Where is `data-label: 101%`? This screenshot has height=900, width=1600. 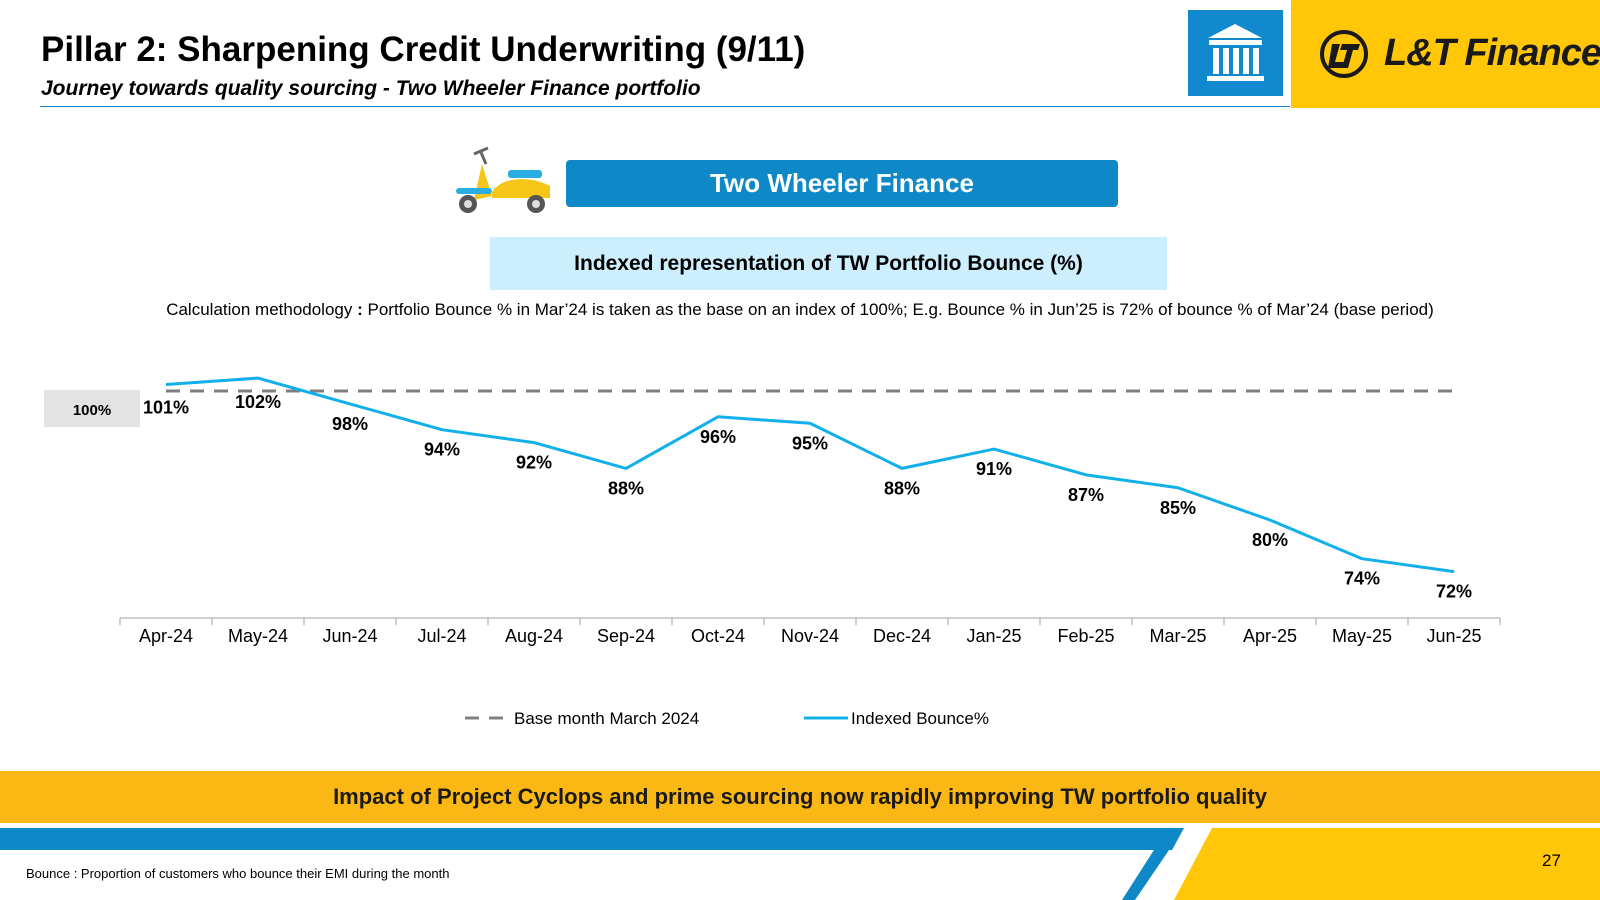
data-label: 101% is located at coordinates (166, 408).